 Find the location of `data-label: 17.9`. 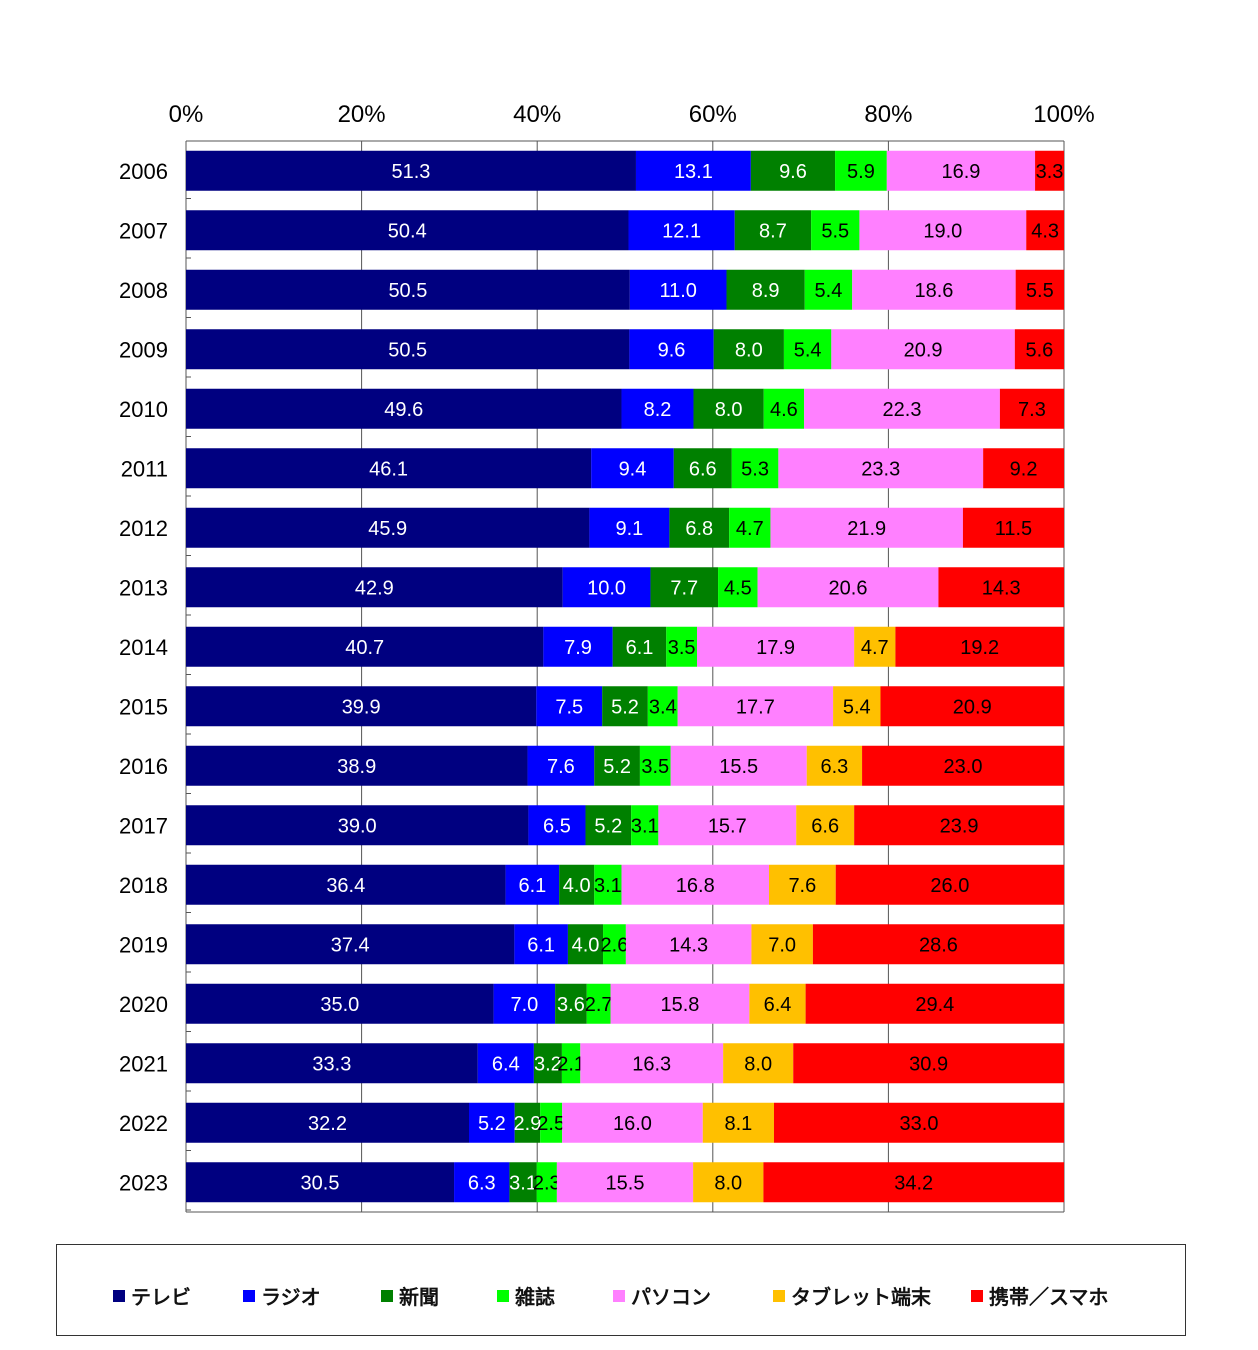

data-label: 17.9 is located at coordinates (775, 648).